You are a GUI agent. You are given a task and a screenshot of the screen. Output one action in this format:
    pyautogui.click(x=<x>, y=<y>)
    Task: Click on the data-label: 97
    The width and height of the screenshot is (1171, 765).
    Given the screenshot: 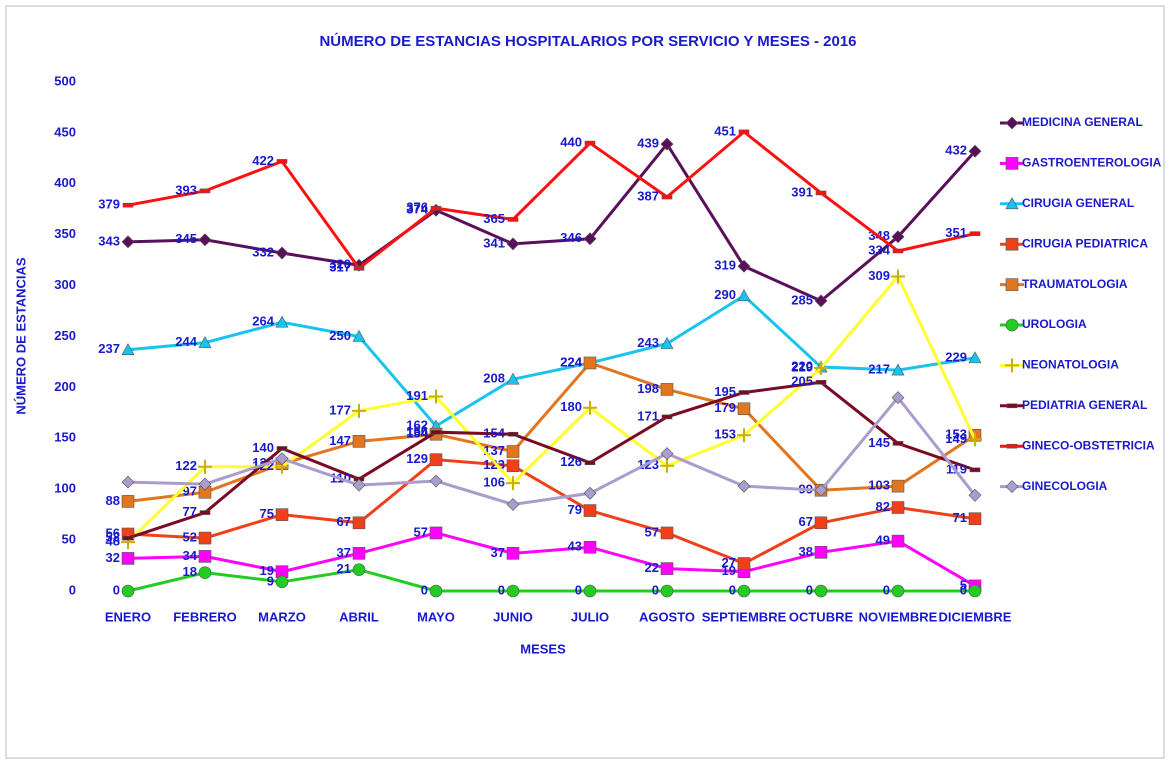 What is the action you would take?
    pyautogui.click(x=190, y=491)
    